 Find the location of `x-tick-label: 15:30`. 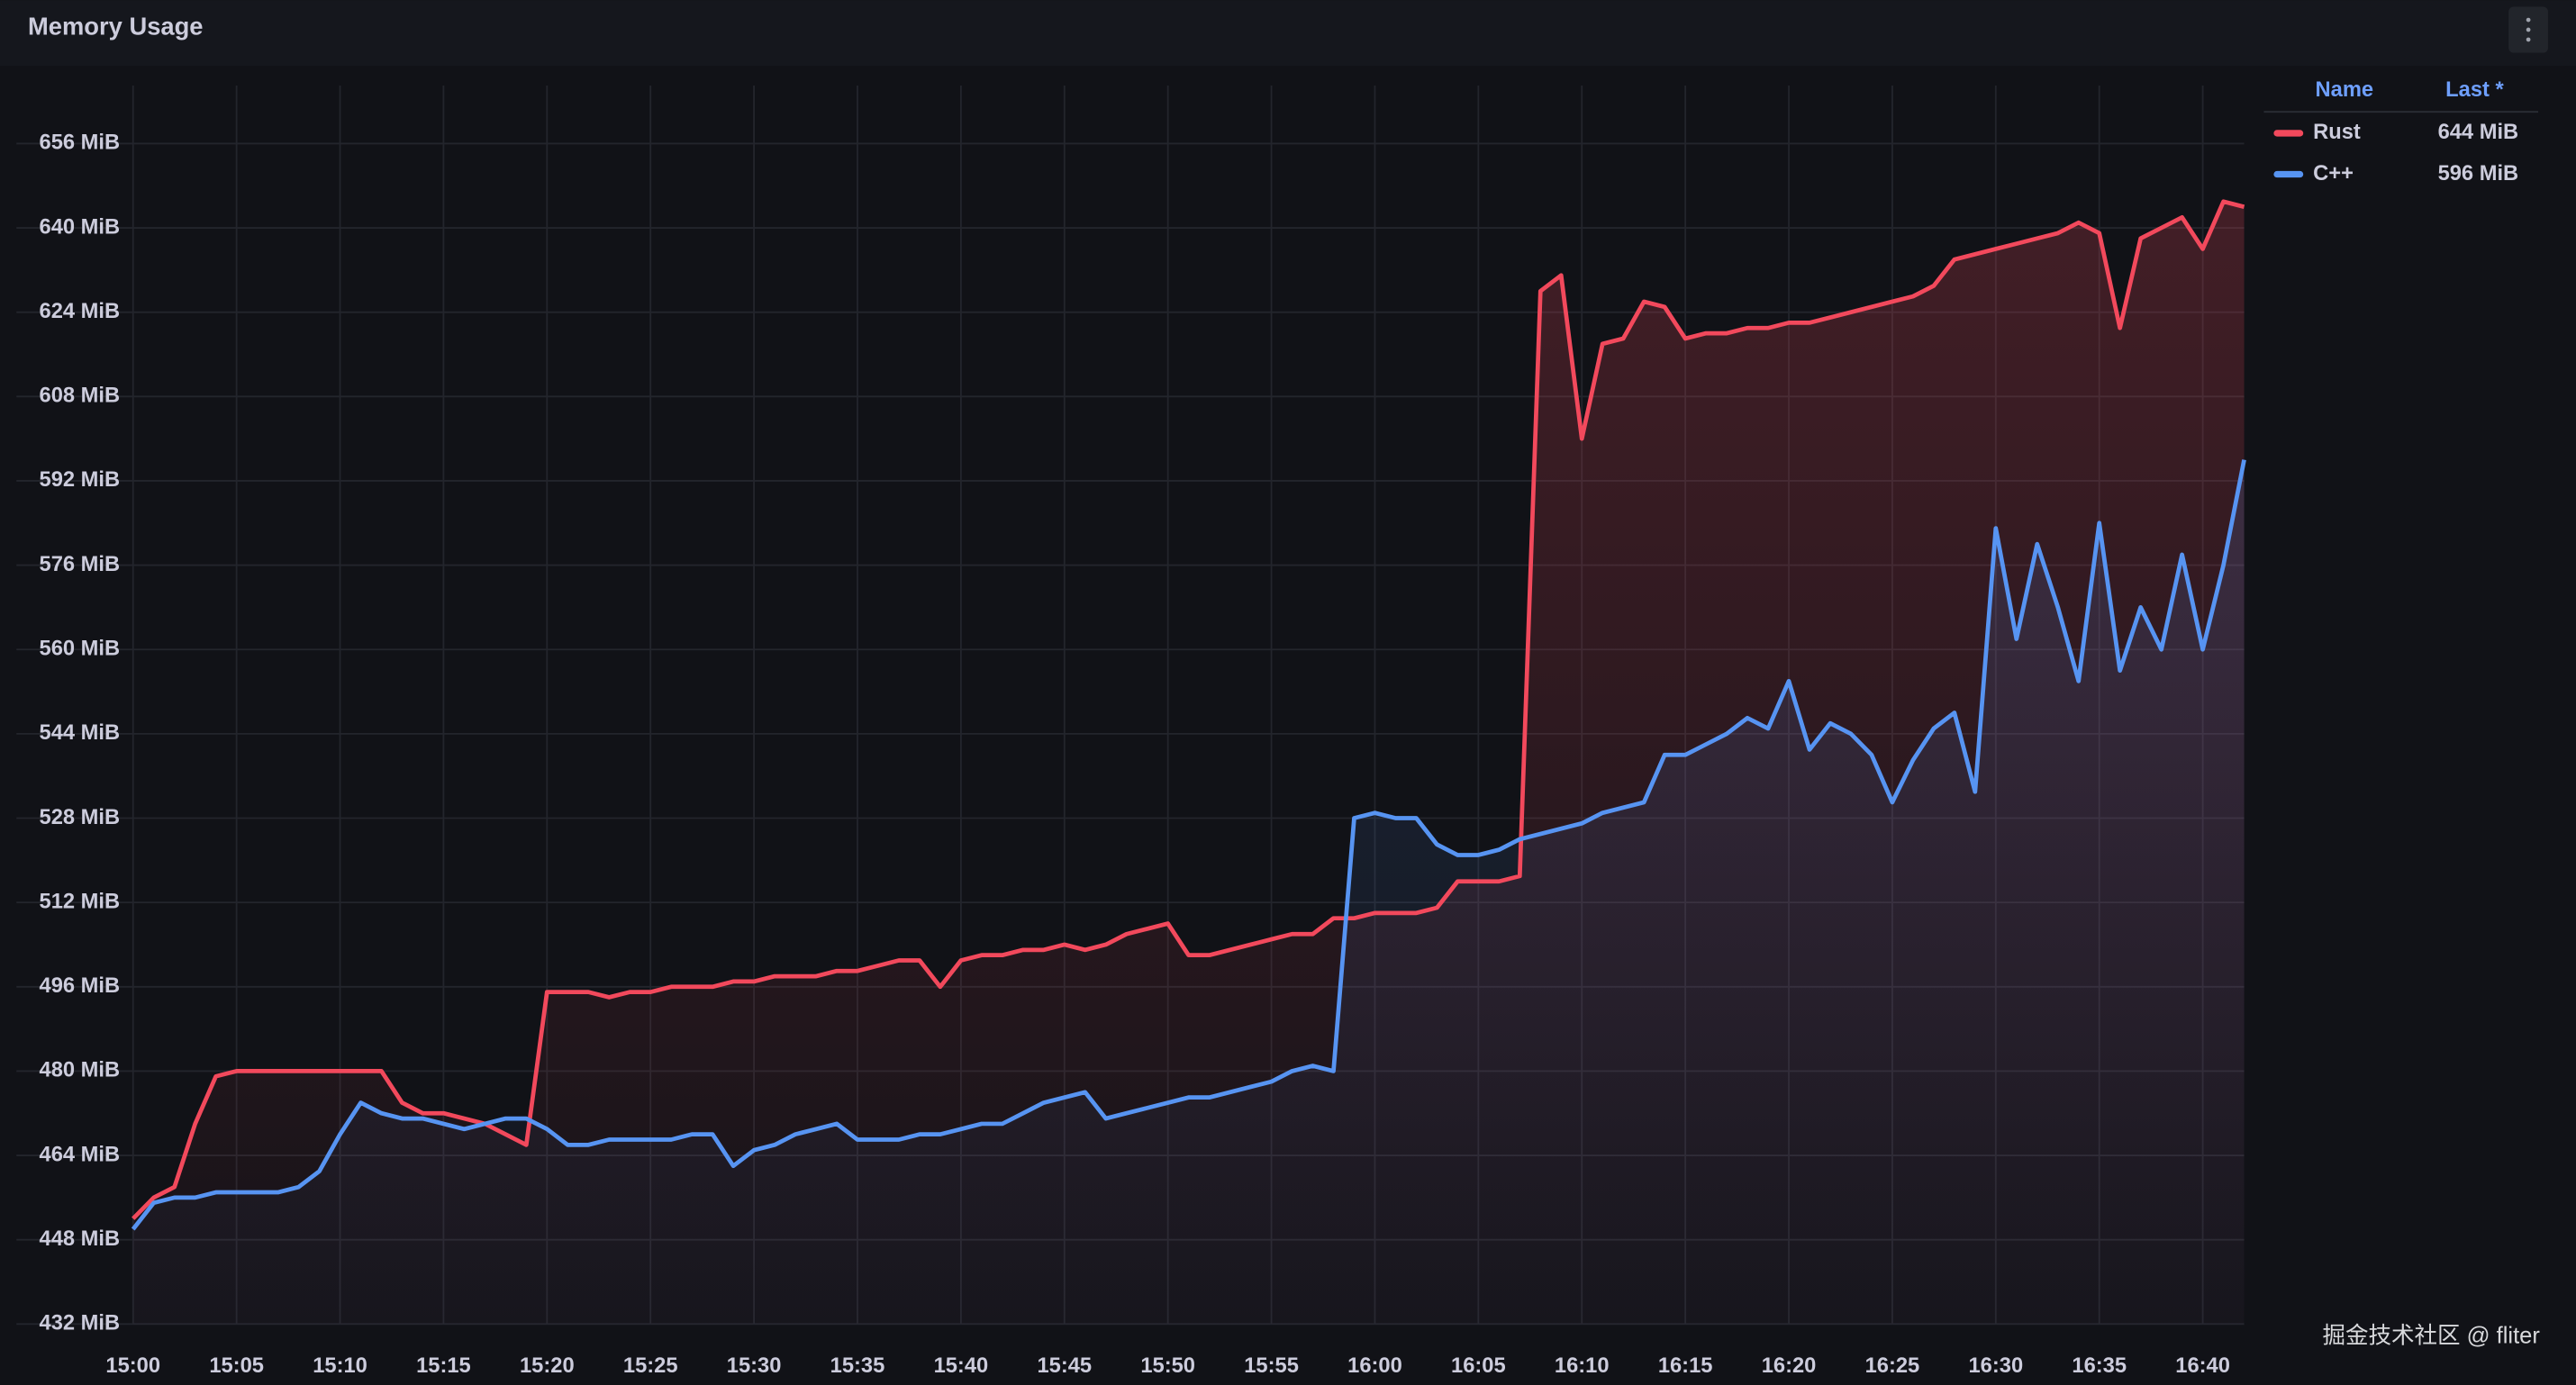

x-tick-label: 15:30 is located at coordinates (754, 1366).